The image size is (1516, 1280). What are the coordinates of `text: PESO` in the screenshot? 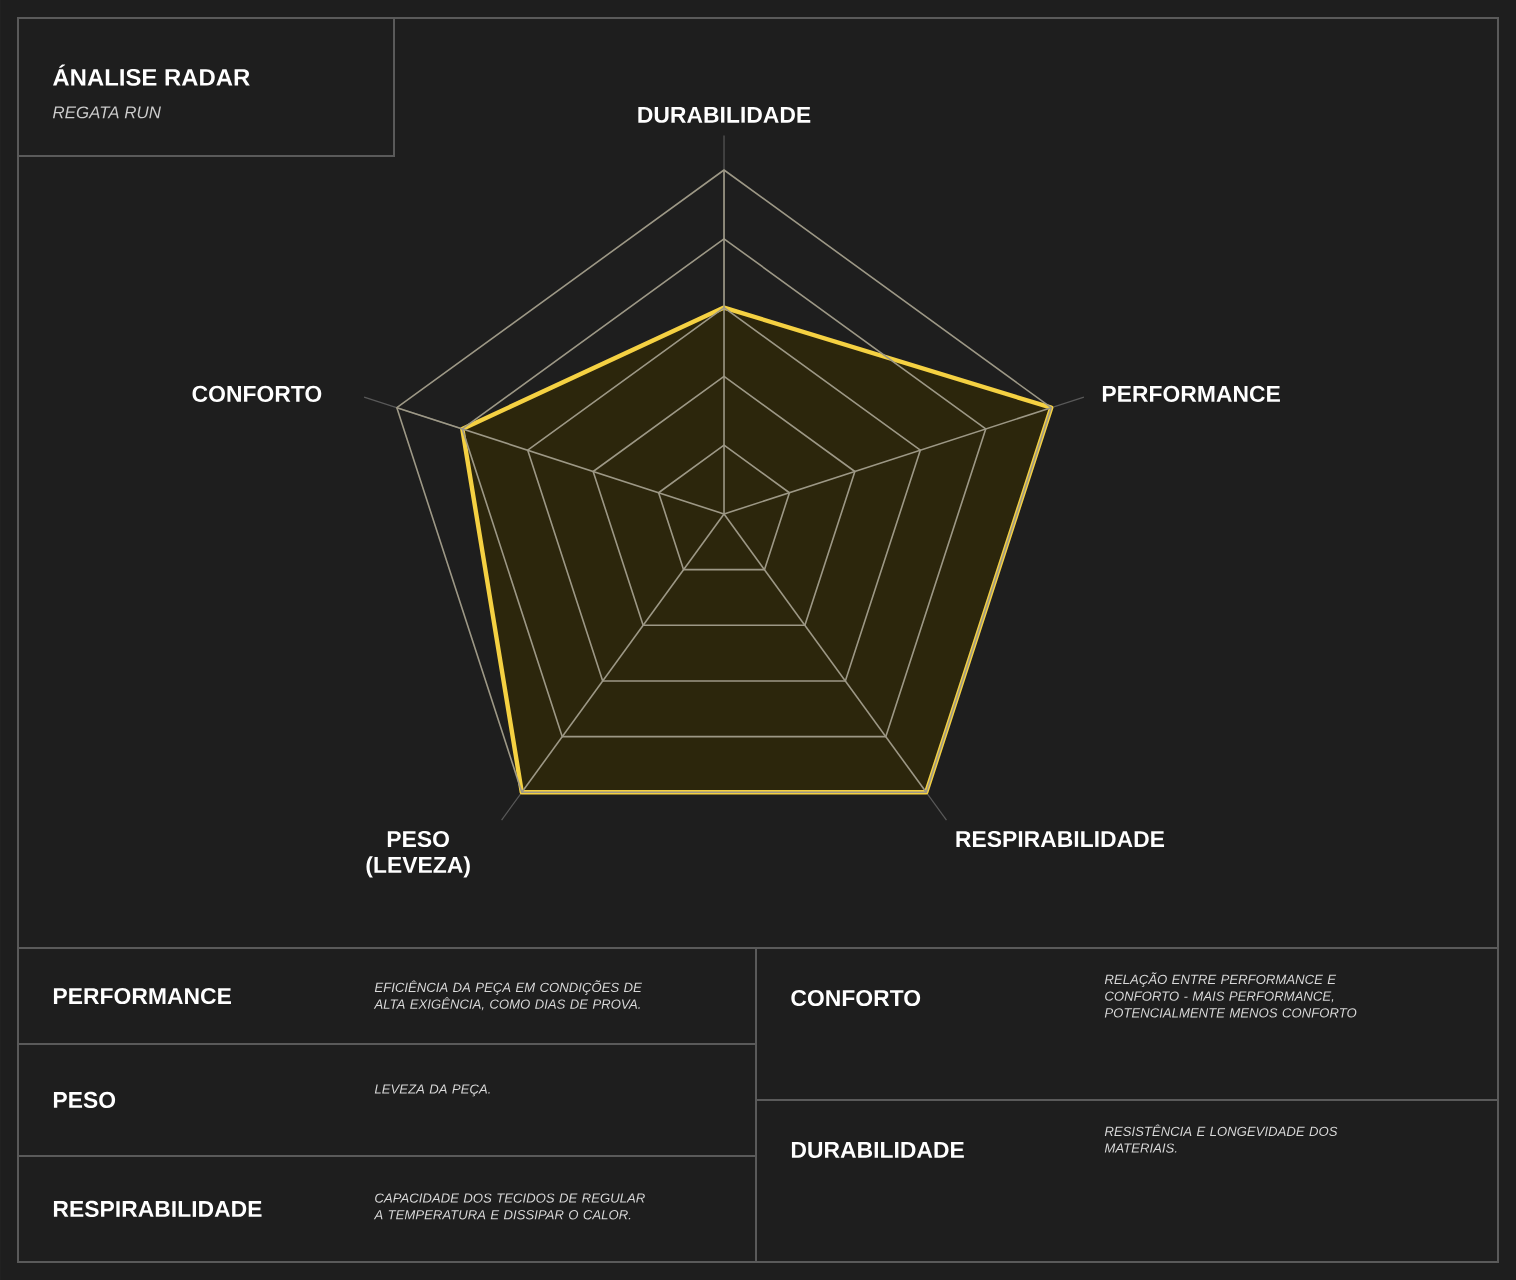 It's located at (84, 1100).